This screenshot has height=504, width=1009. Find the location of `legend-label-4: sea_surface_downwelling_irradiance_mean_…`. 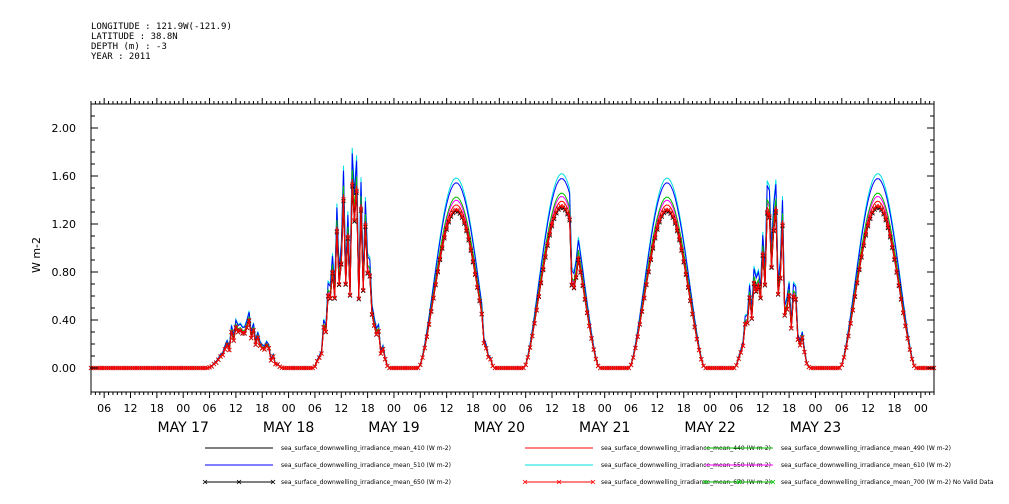

legend-label-4: sea_surface_downwelling_irradiance_mean_… is located at coordinates (686, 465).